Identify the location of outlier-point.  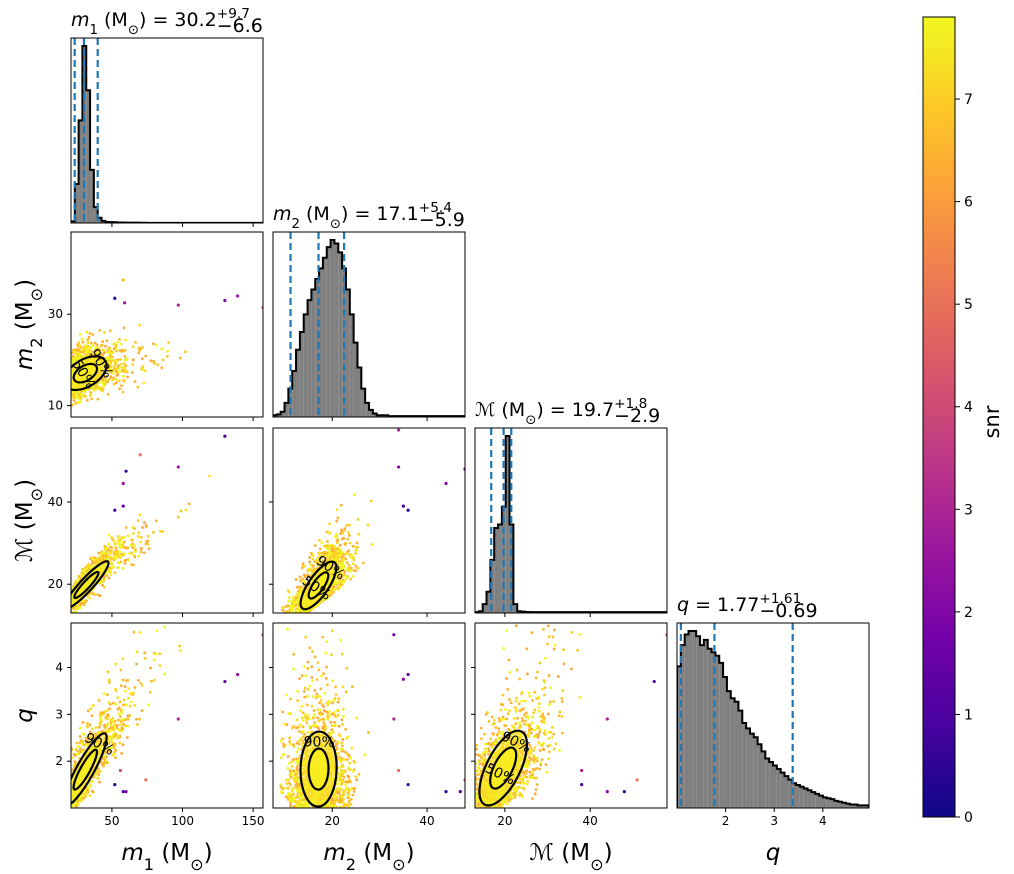
(123, 506).